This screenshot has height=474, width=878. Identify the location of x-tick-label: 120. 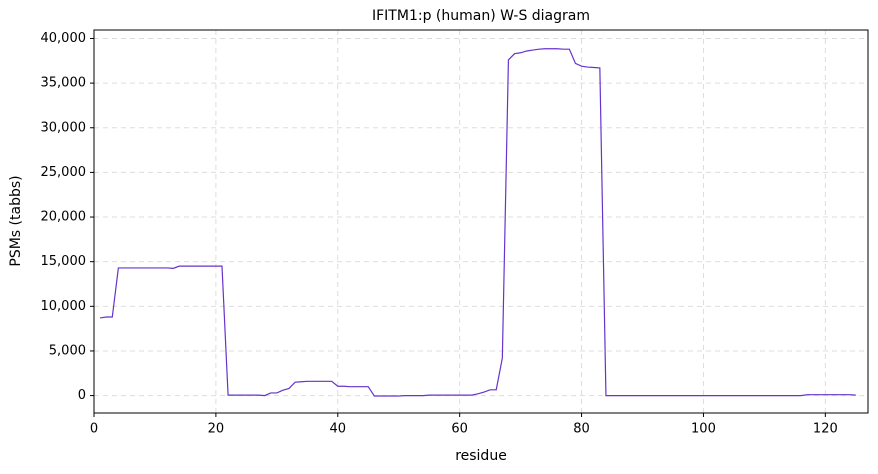
(825, 429).